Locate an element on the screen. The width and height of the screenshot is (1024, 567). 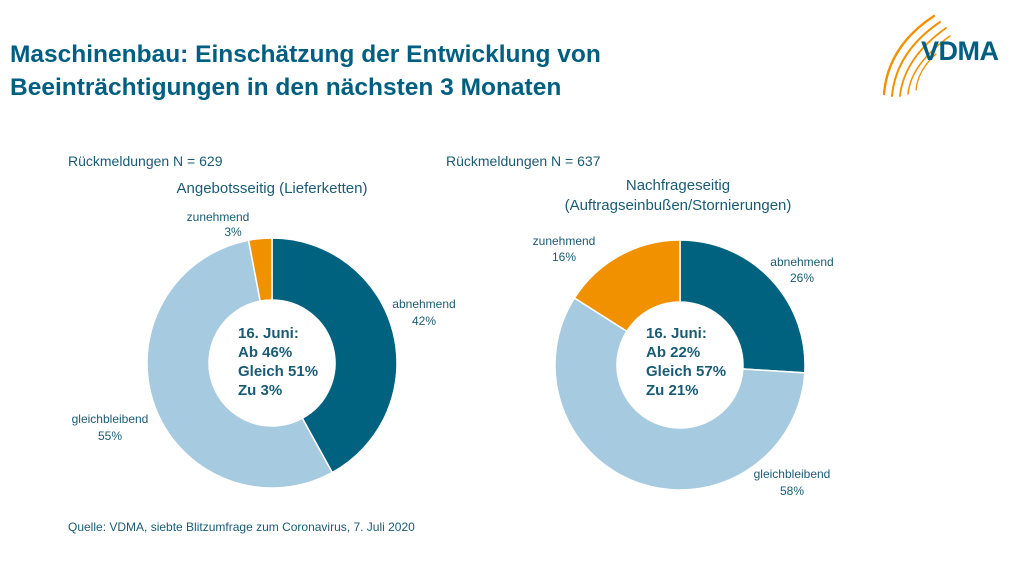
left-center-line-1: 16. Juni: is located at coordinates (268, 333).